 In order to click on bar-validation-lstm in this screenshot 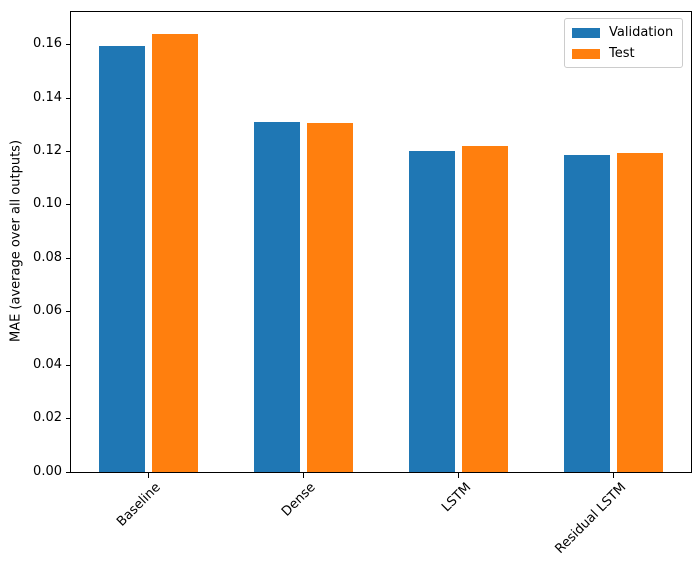, I will do `click(432, 311)`.